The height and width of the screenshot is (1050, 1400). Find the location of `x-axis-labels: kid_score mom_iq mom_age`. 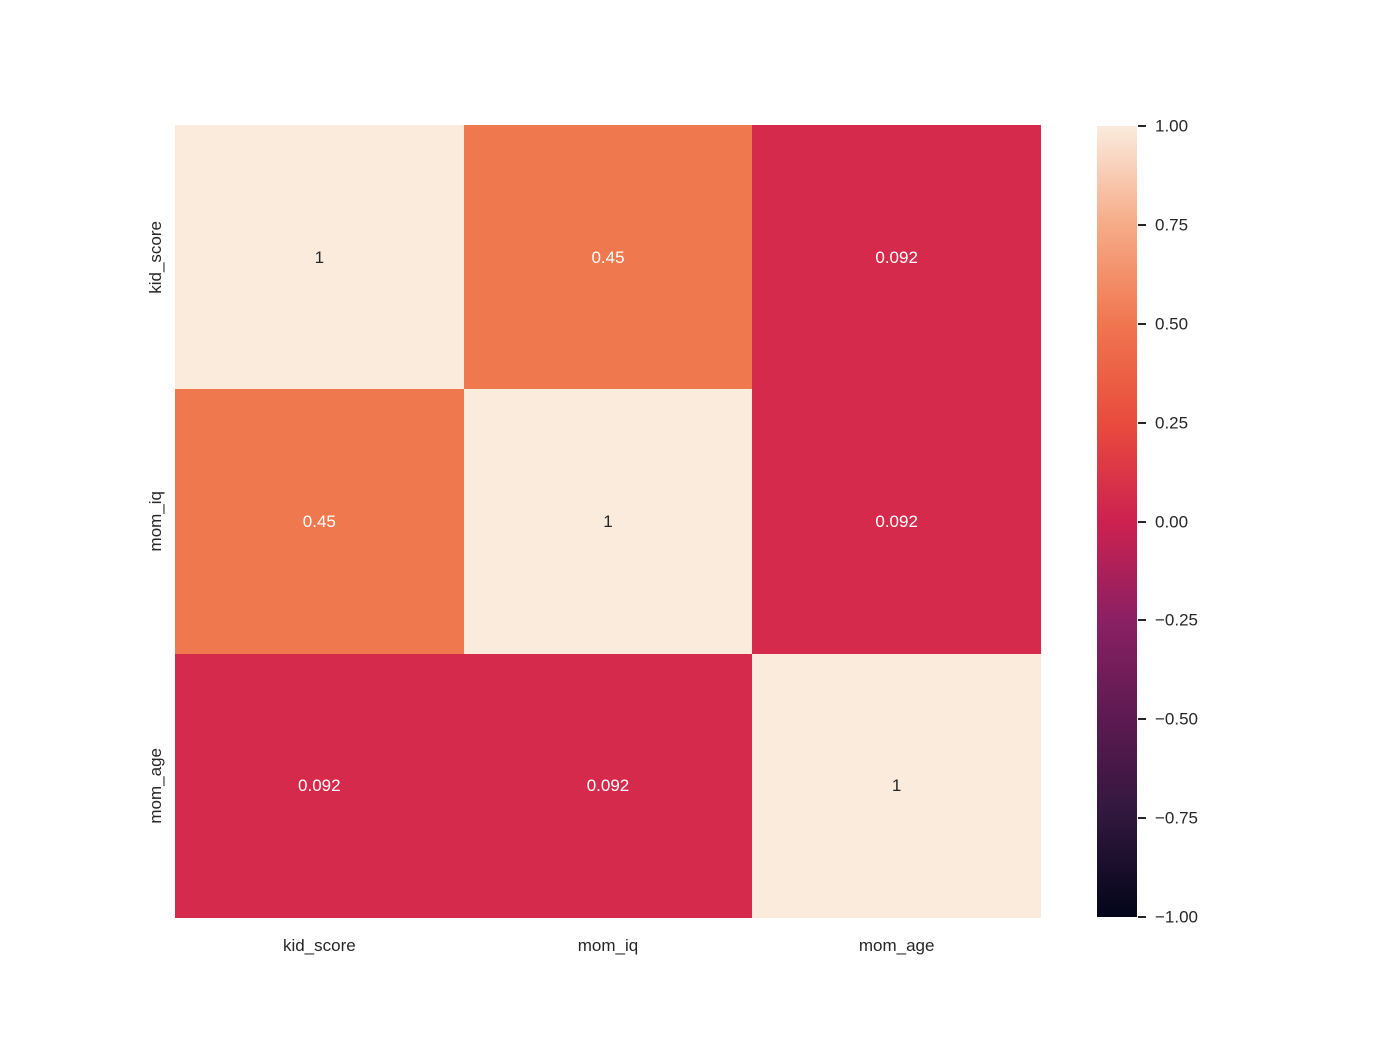

x-axis-labels: kid_score mom_iq mom_age is located at coordinates (608, 946).